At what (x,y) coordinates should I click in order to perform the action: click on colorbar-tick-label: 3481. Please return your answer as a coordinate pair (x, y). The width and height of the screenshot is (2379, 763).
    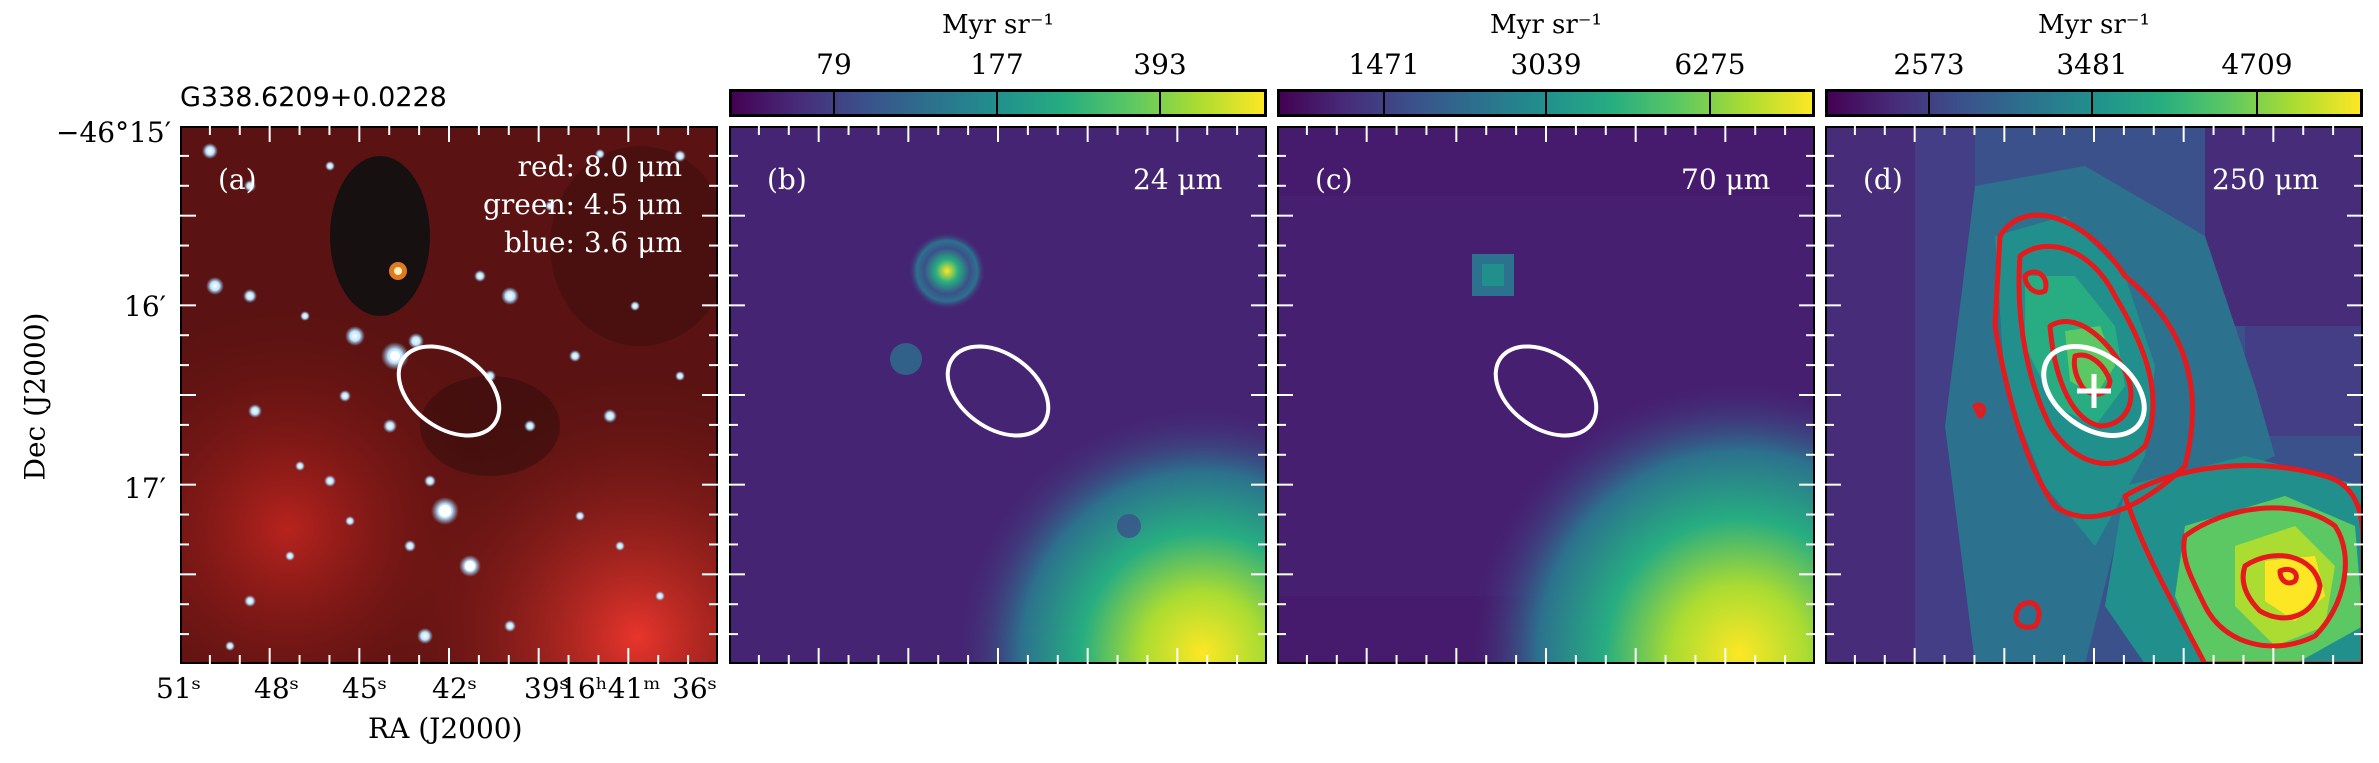
    Looking at the image, I should click on (2092, 64).